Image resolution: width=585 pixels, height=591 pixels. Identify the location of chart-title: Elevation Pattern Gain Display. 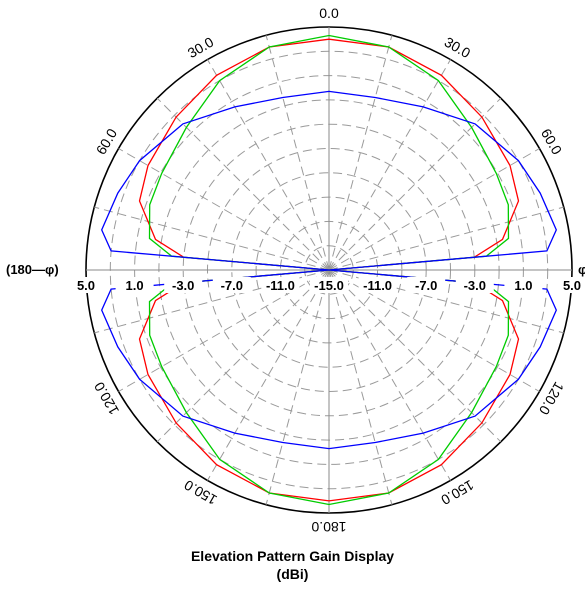
(292, 556).